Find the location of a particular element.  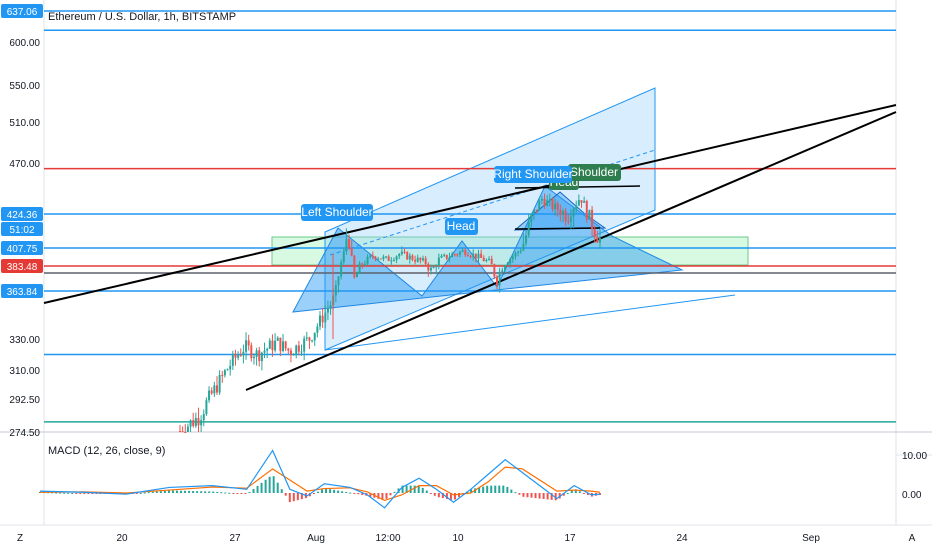

price-tag: 383.48 is located at coordinates (22, 266).